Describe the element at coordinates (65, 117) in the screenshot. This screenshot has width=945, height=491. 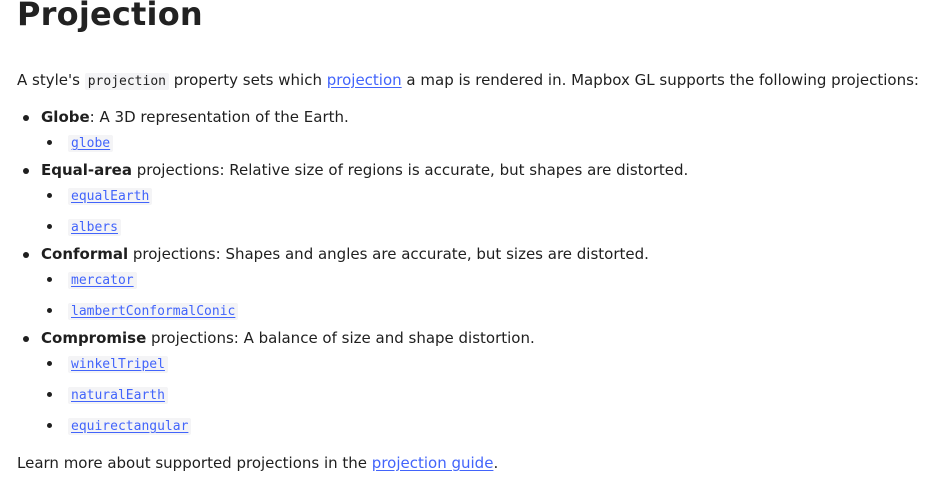
I see `group-name: Globe` at that location.